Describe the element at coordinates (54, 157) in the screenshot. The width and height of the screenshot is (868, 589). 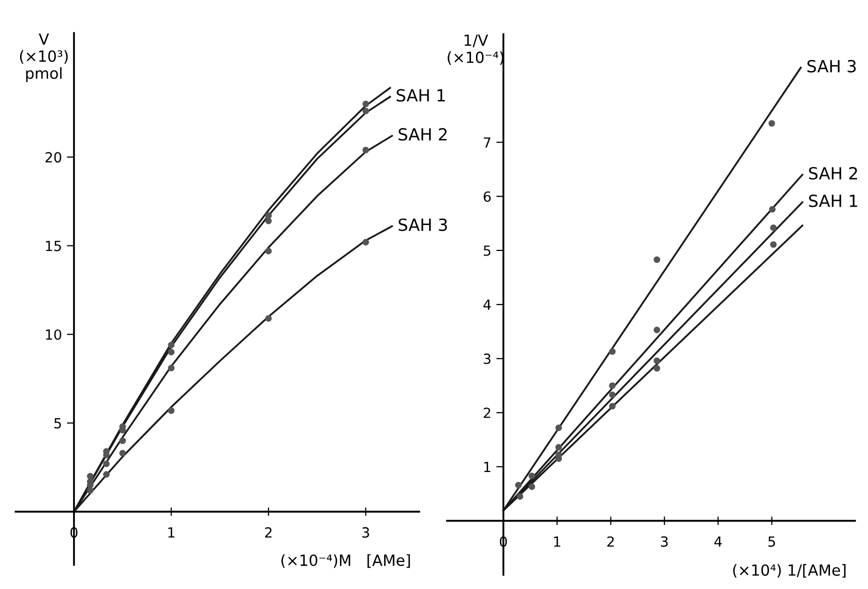
I see `y-tick-label: 20` at that location.